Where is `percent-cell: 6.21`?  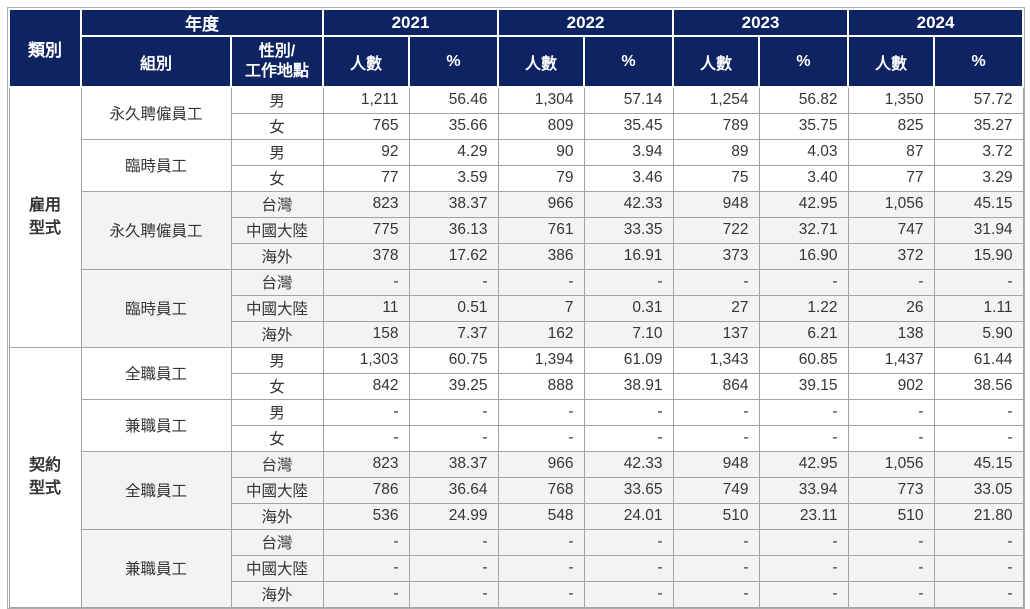 percent-cell: 6.21 is located at coordinates (803, 334).